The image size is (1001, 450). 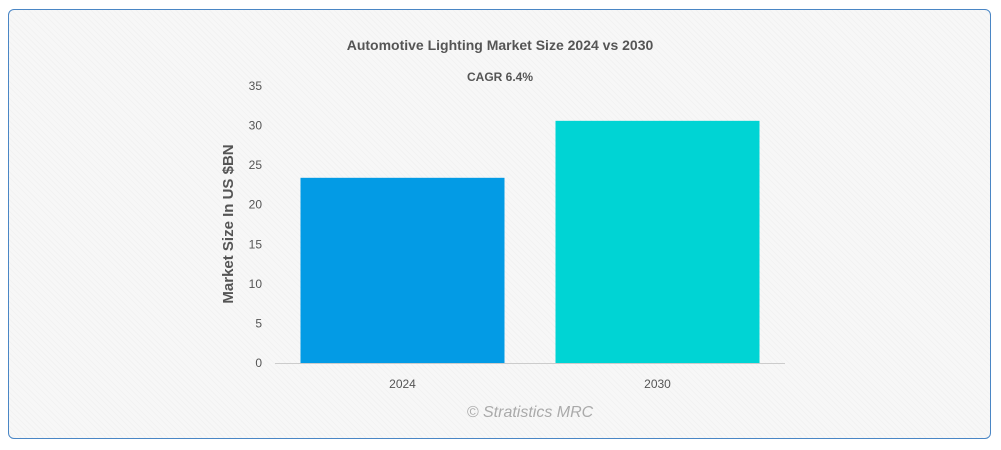 I want to click on chart-subtitle: CAGR 6.4%, so click(x=500, y=77).